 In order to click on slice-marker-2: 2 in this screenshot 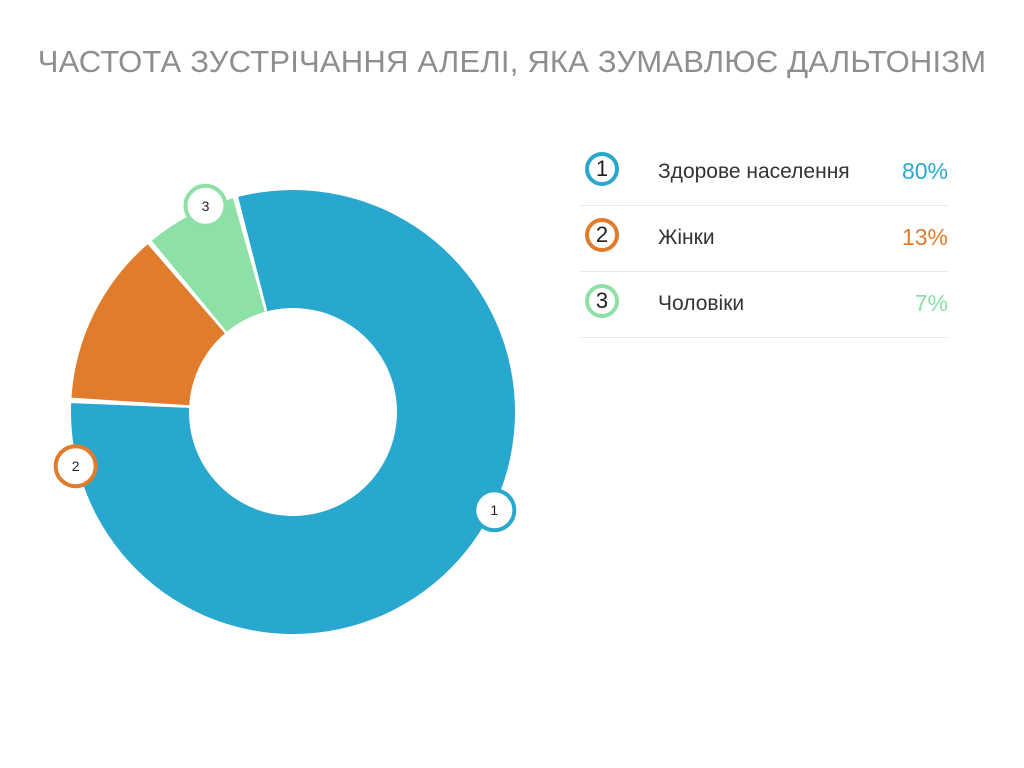, I will do `click(75, 466)`.